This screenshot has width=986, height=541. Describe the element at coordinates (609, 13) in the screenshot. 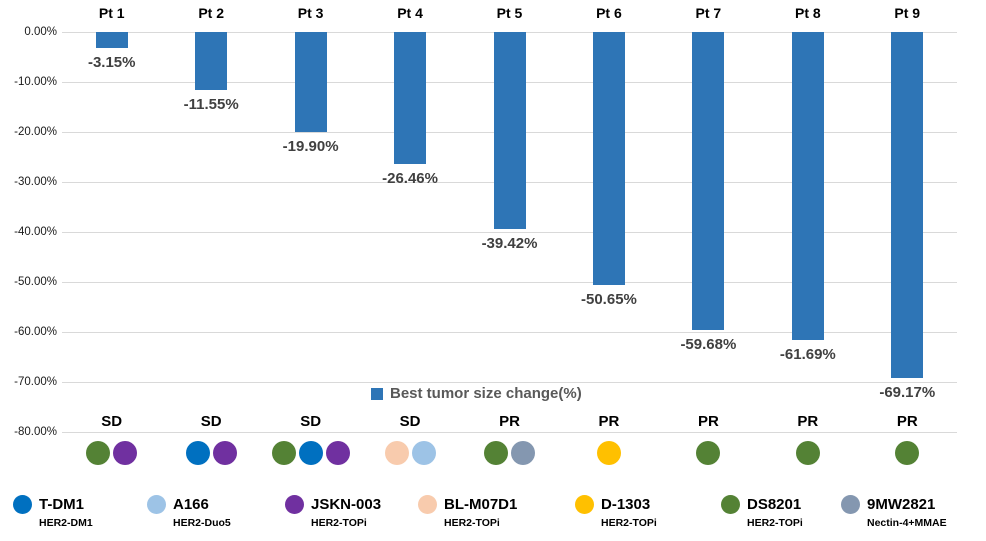

I see `patient-label: Pt 6` at that location.